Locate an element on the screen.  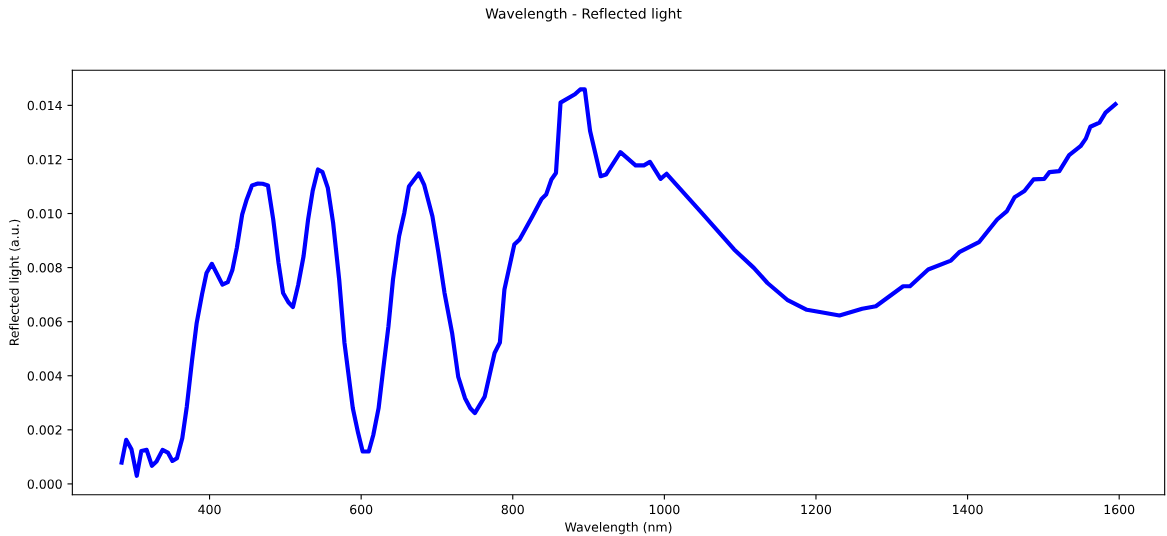
y-axis-title: Reflected light (a.u.) is located at coordinates (15, 282).